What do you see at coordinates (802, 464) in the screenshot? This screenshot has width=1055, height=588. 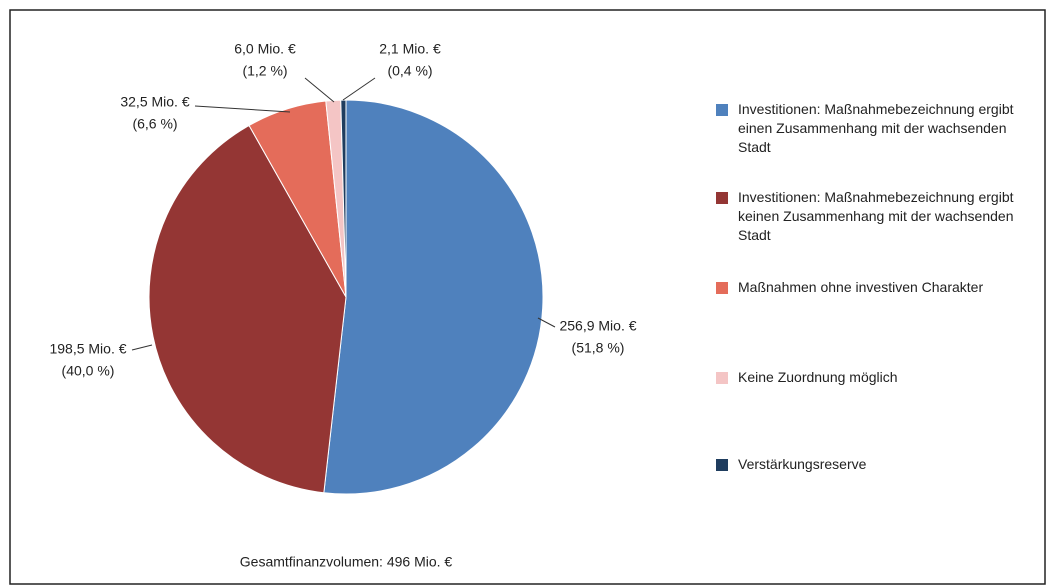 I see `legend-label: Verstärkungsreserve` at bounding box center [802, 464].